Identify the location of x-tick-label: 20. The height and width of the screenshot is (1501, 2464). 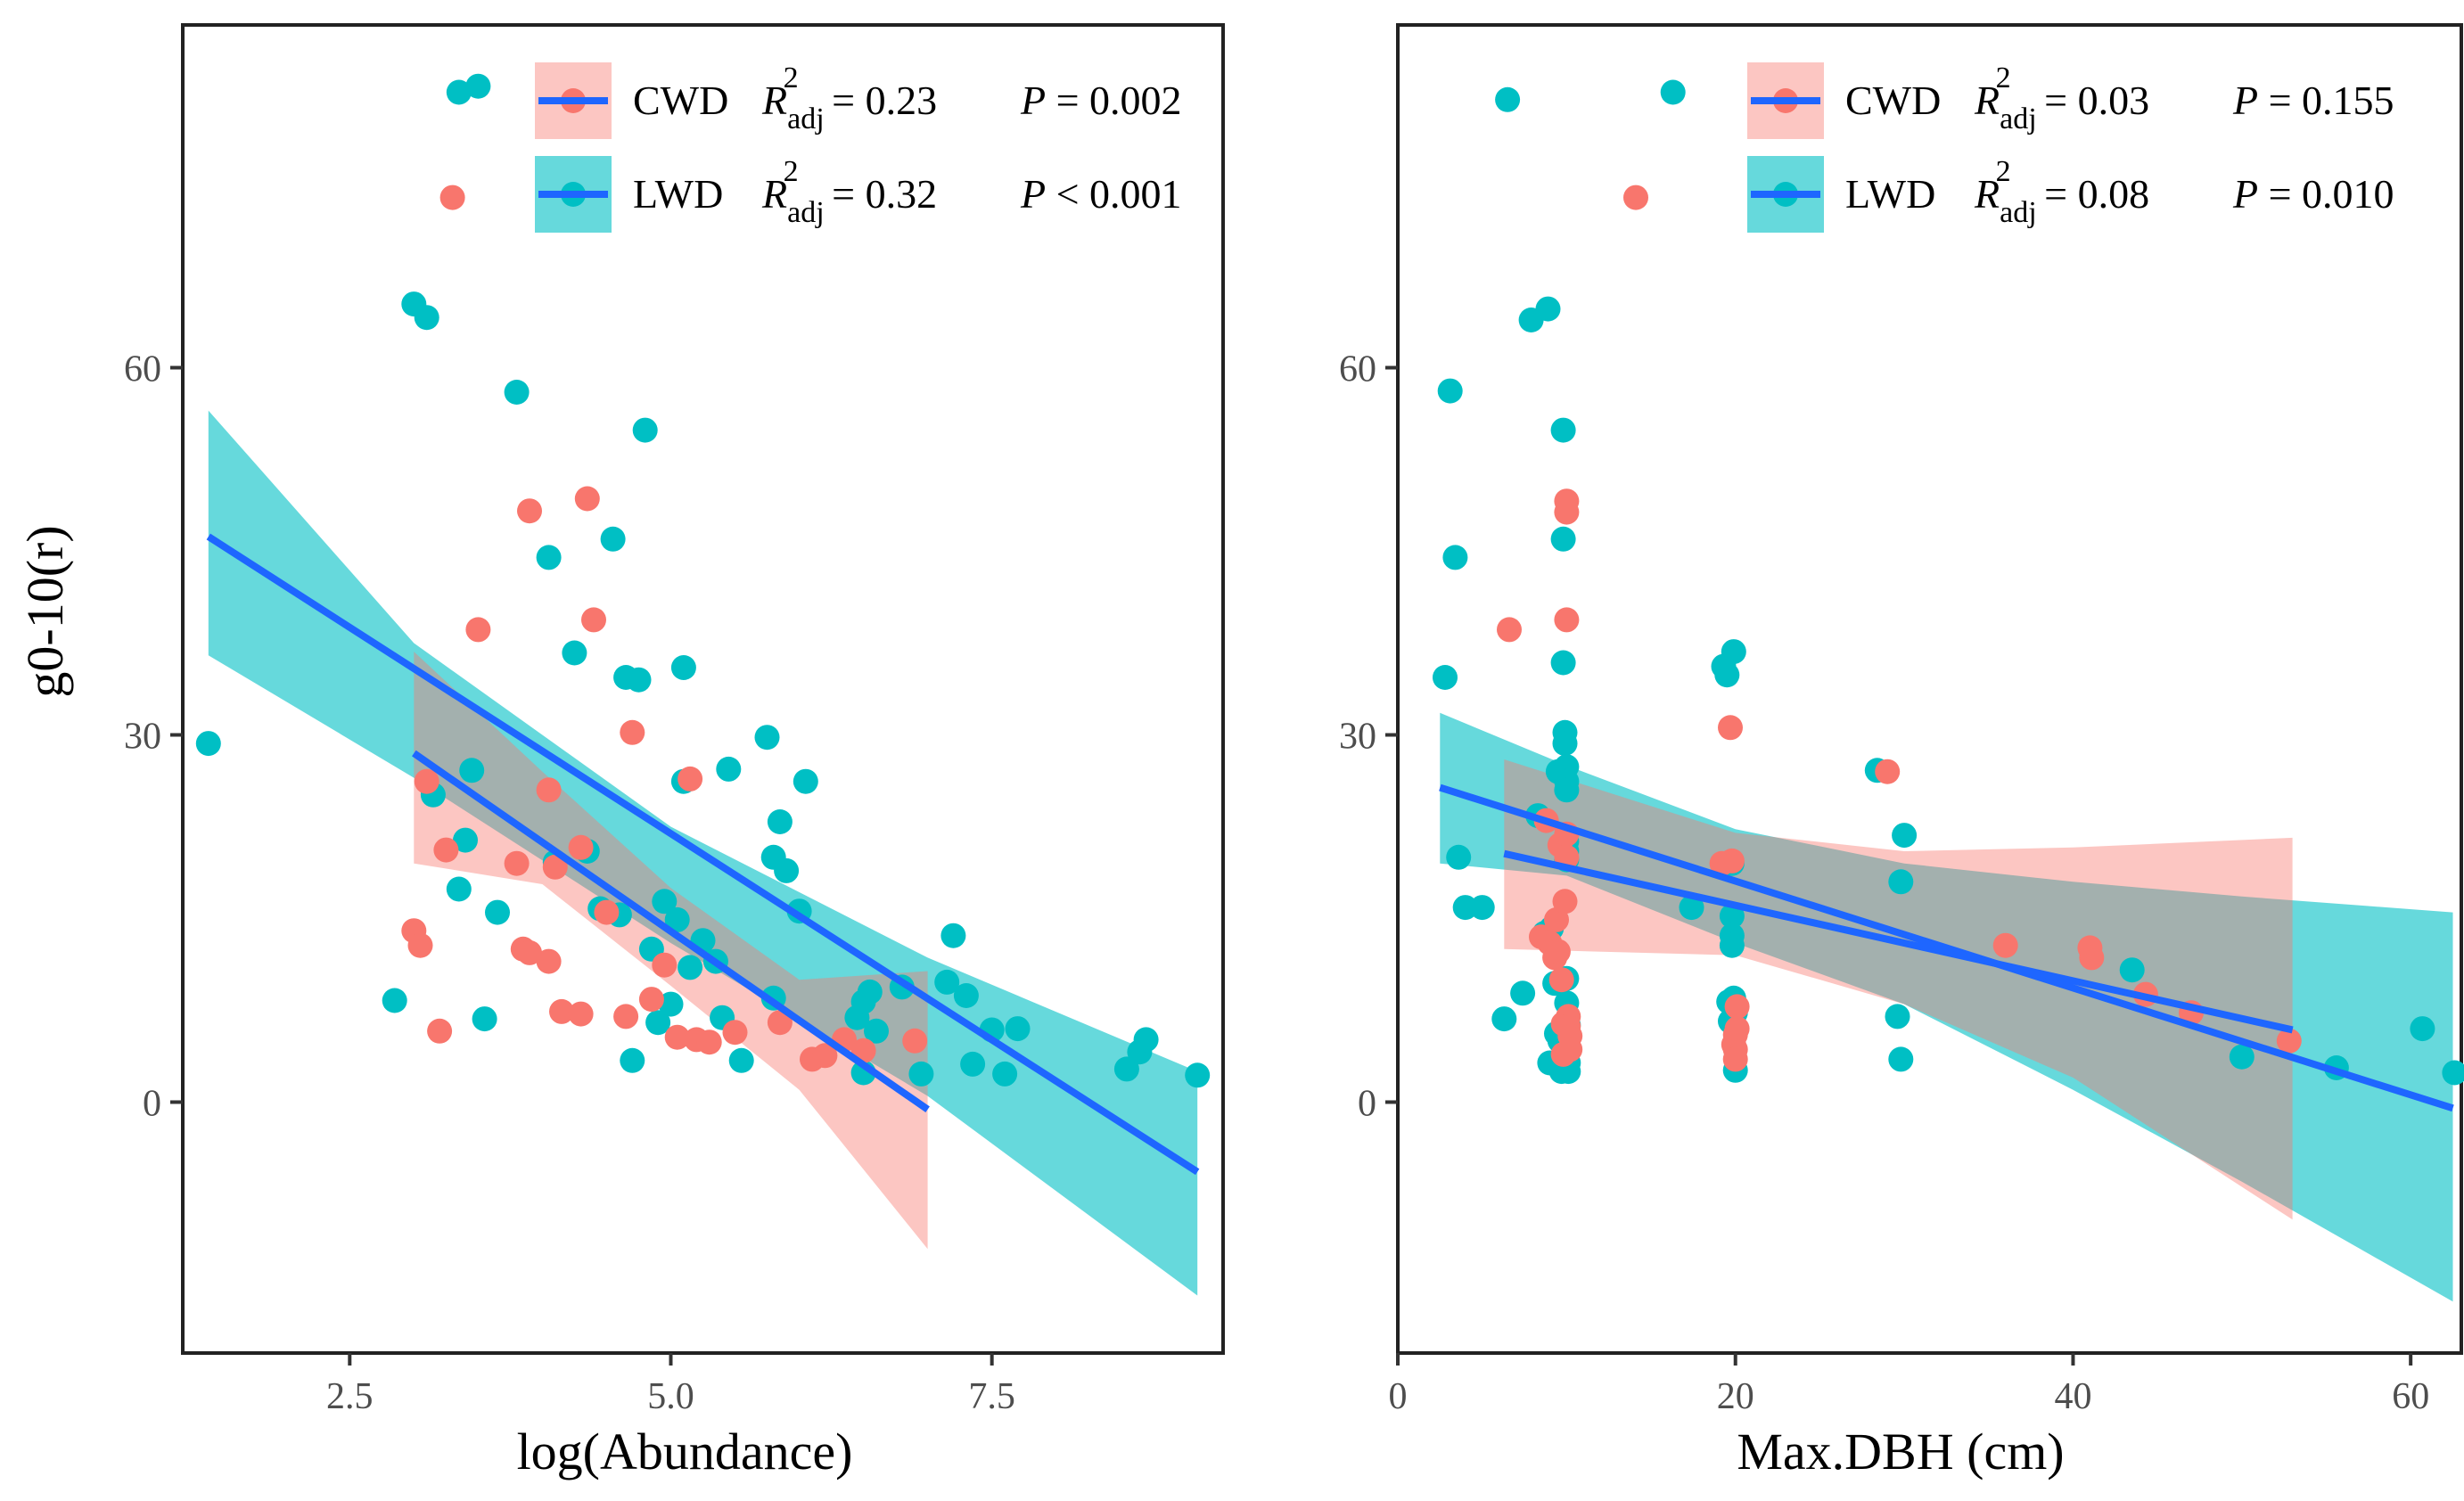
(1735, 1396).